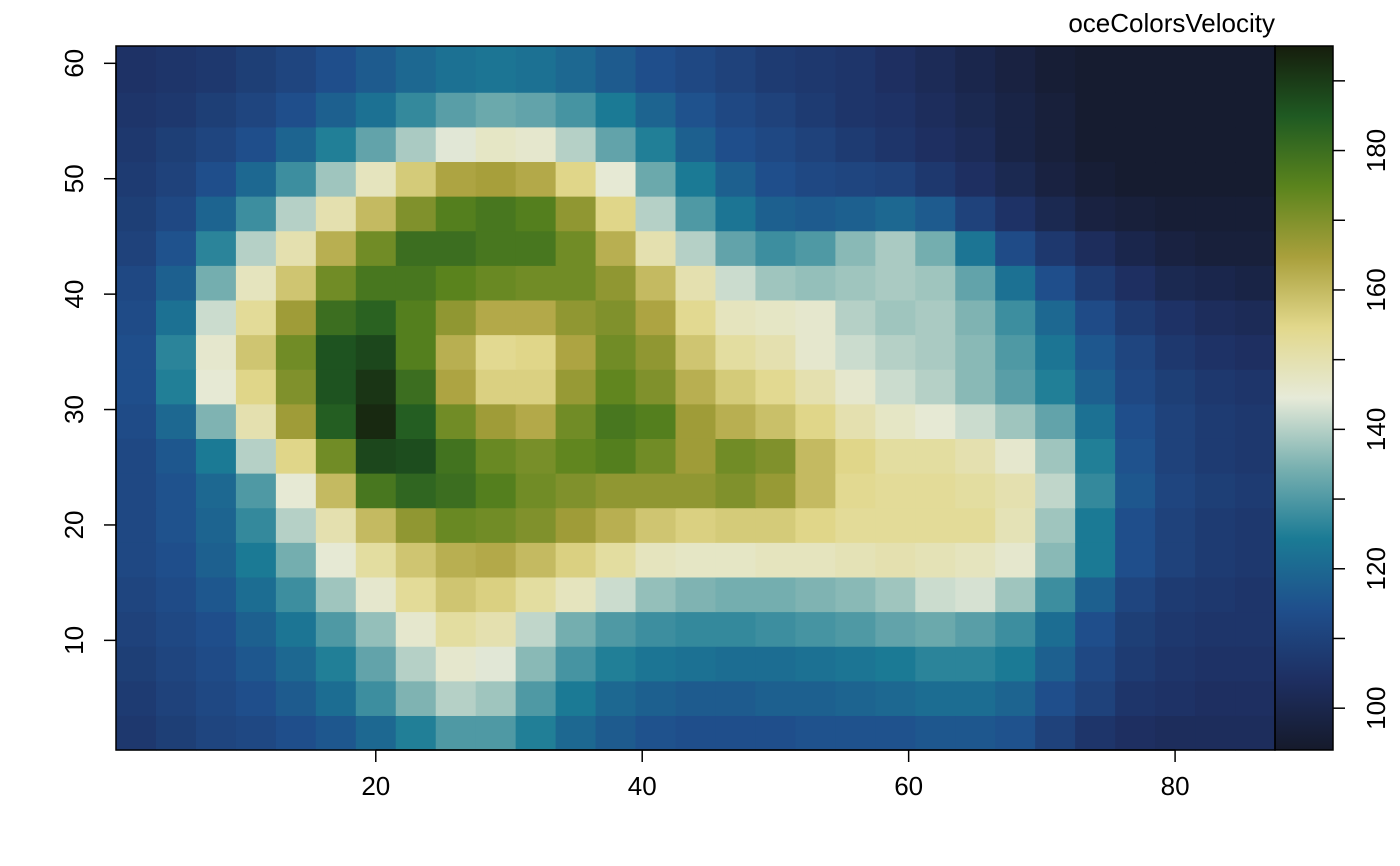  What do you see at coordinates (1304, 398) in the screenshot?
I see `colorbar-frame` at bounding box center [1304, 398].